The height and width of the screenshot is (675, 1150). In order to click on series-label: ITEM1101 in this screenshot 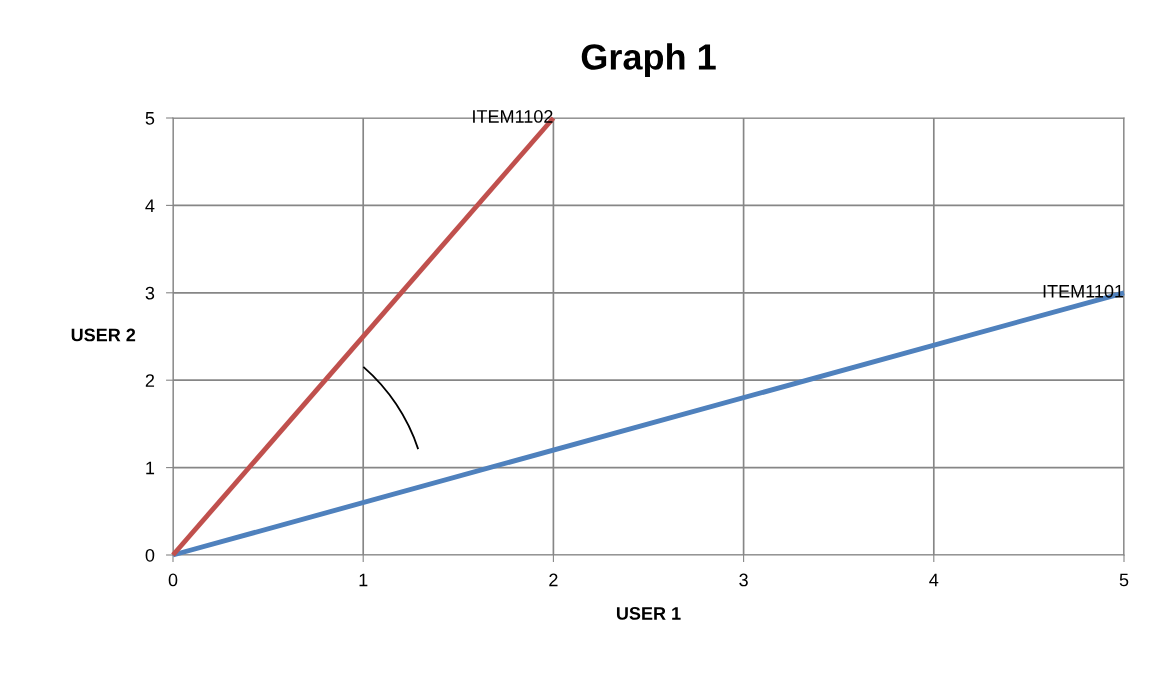, I will do `click(1083, 291)`.